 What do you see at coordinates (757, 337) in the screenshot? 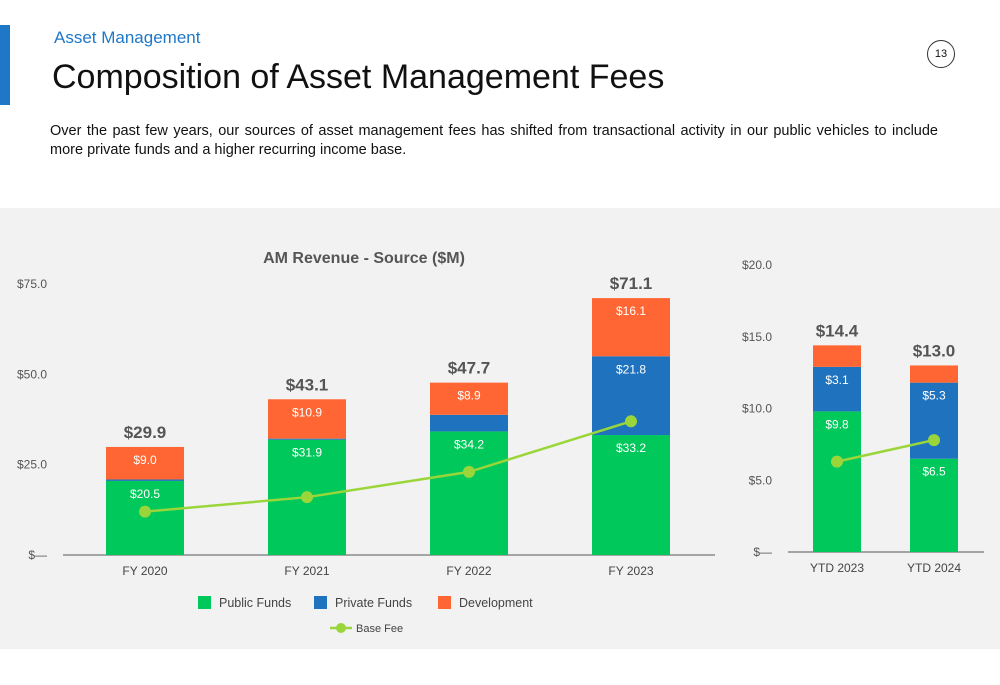
I see `y-tick-label: $15.0` at bounding box center [757, 337].